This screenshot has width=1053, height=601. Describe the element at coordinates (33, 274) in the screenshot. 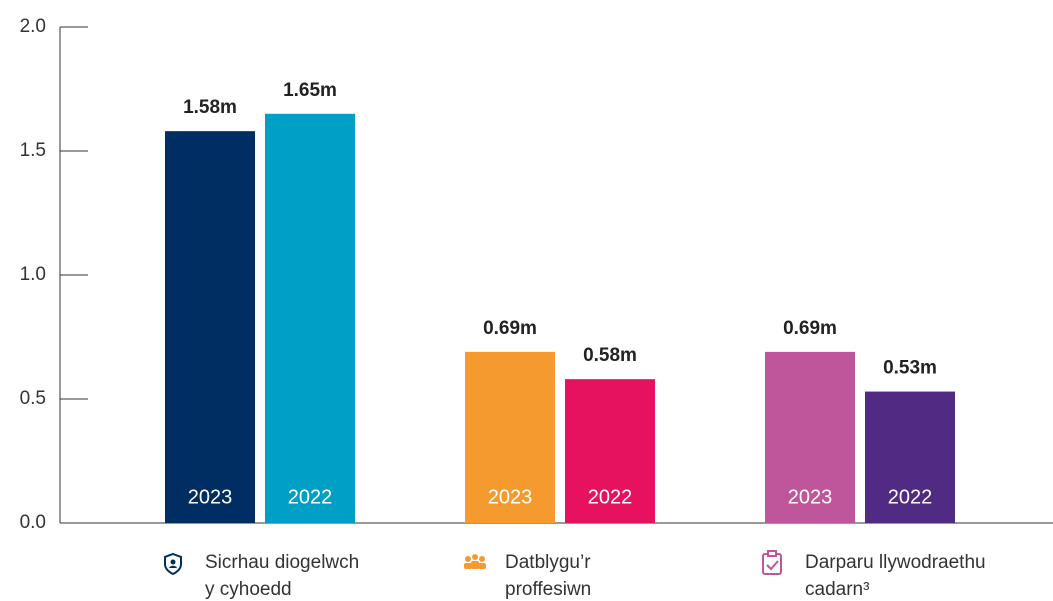

I see `y-tick-label: 1.0` at that location.